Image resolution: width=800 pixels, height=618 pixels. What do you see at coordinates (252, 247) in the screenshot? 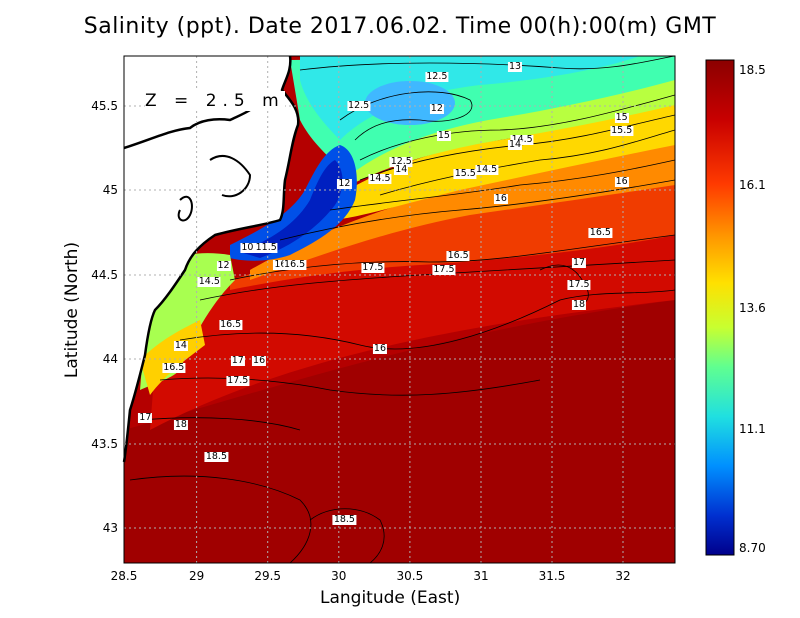
I see `contour-label: 10.1` at bounding box center [252, 247].